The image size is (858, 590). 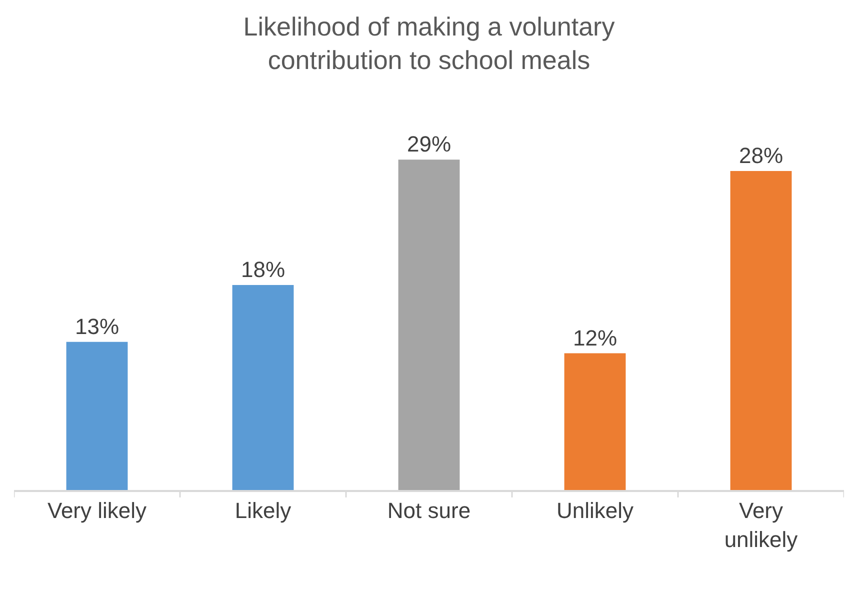 I want to click on x-tick-label: Likely, so click(x=263, y=511).